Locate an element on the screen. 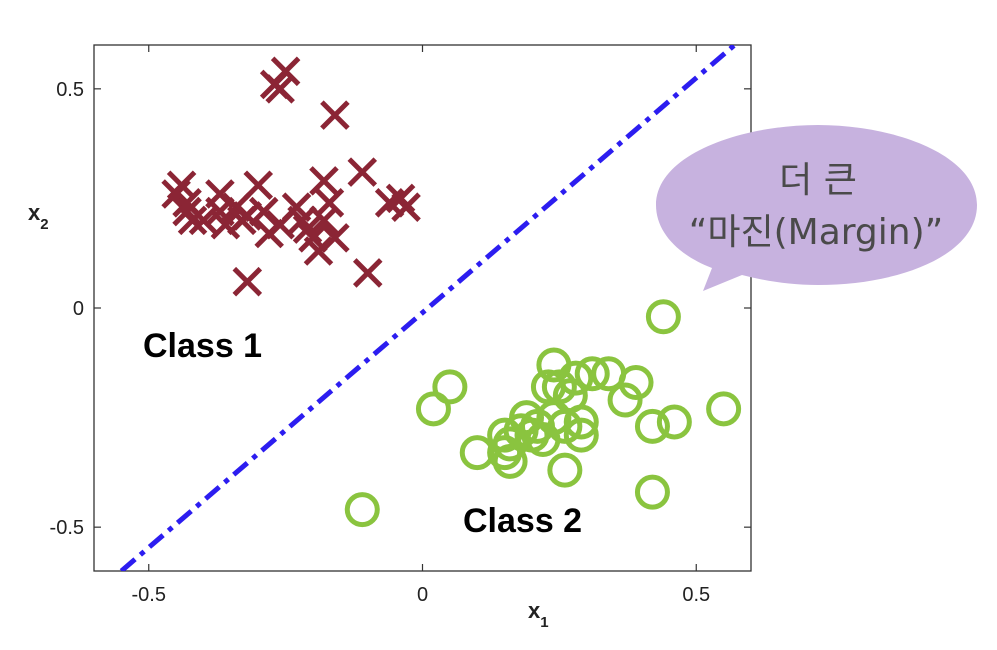 The image size is (997, 650). bubble-text-line2: “마진(Margin)” is located at coordinates (816, 232).